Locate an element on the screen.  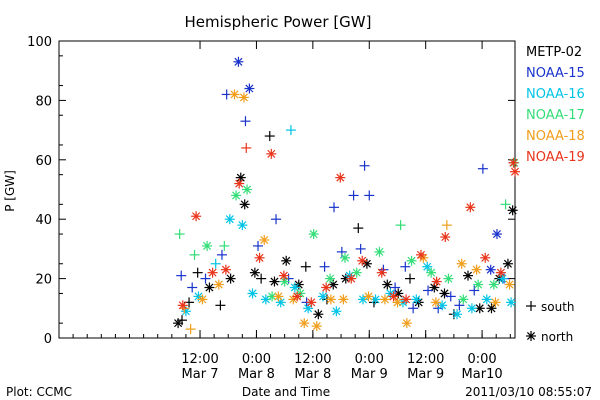
x-tick-label-time: 0:00 is located at coordinates (481, 359).